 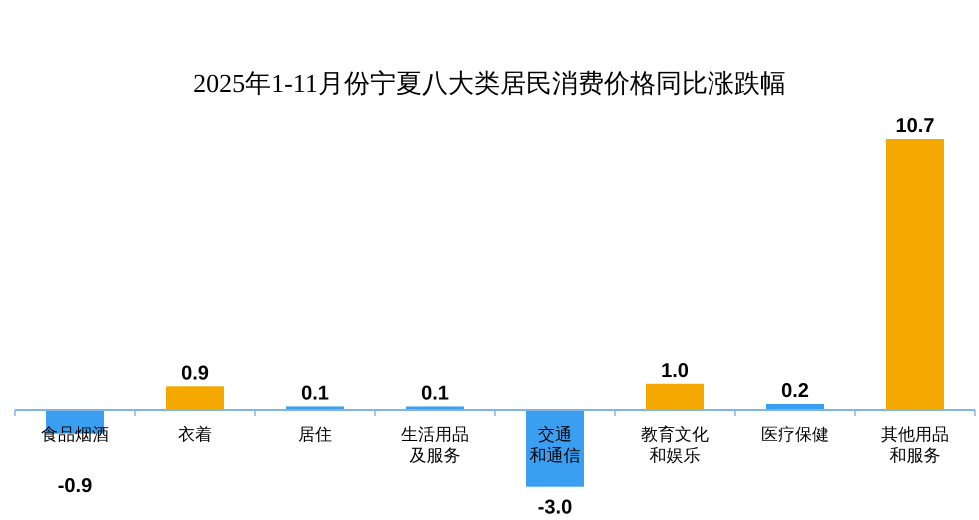 I want to click on x-tick-label: 其他用品和服务, so click(x=915, y=445).